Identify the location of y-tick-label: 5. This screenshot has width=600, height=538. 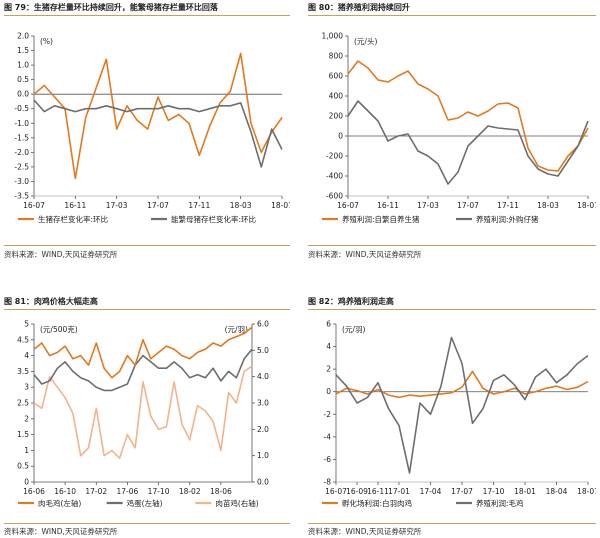
(26, 324).